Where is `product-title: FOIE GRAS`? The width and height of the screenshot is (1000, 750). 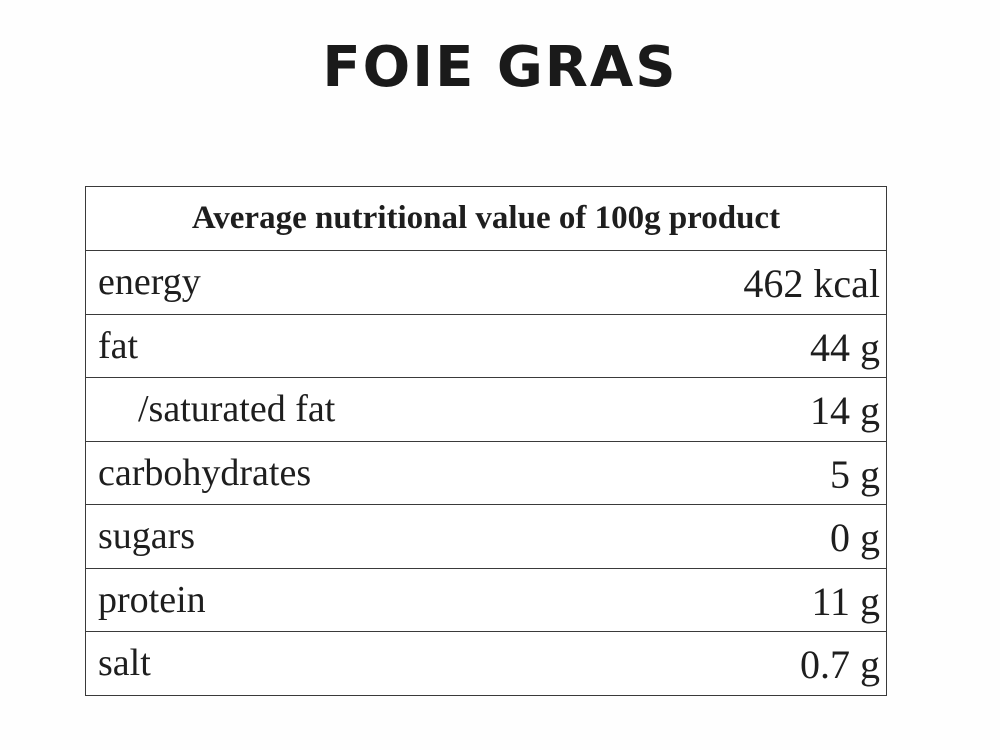
product-title: FOIE GRAS is located at coordinates (500, 67).